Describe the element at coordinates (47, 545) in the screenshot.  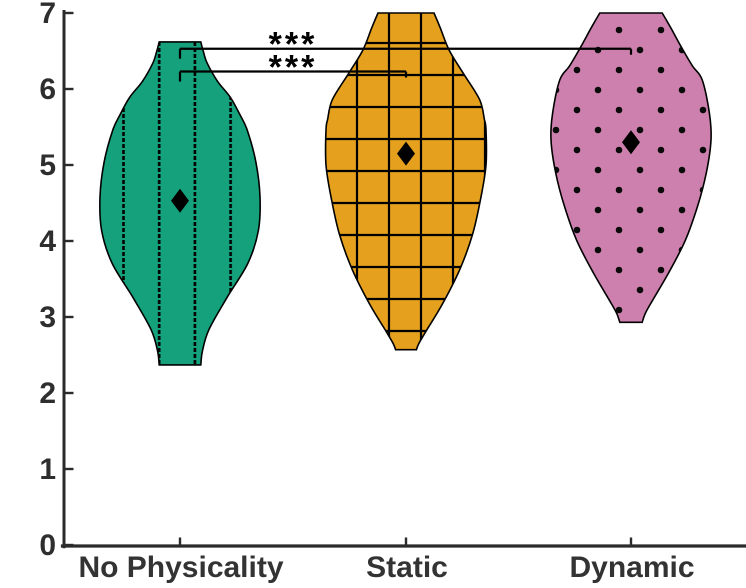
I see `y-tick-label-0: 0` at that location.